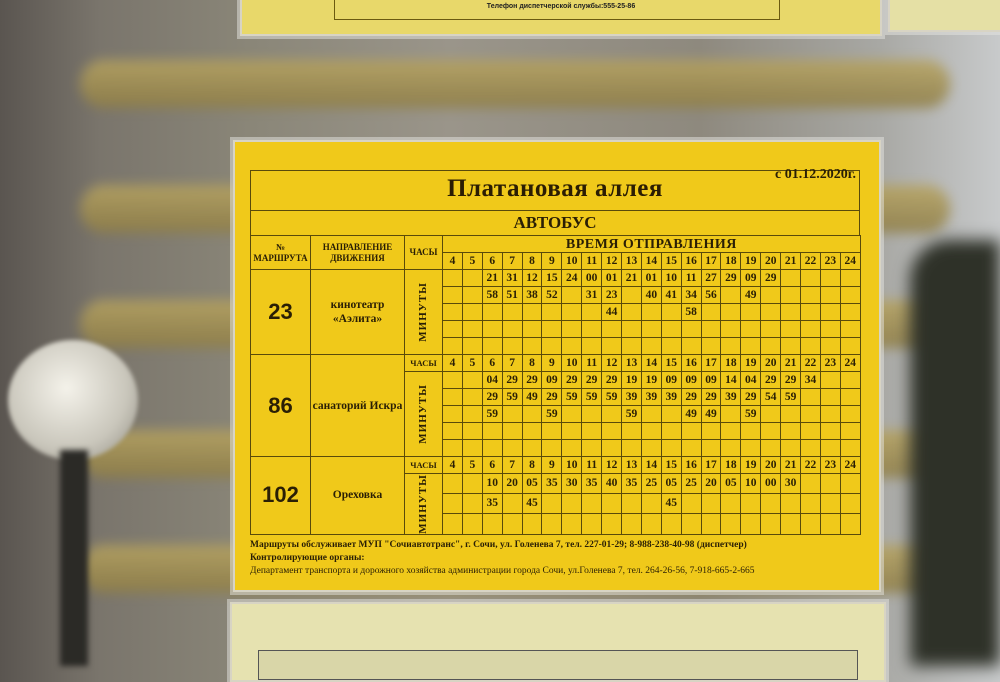 This screenshot has height=682, width=1000. I want to click on hours-header: ЧАСЫ, so click(423, 252).